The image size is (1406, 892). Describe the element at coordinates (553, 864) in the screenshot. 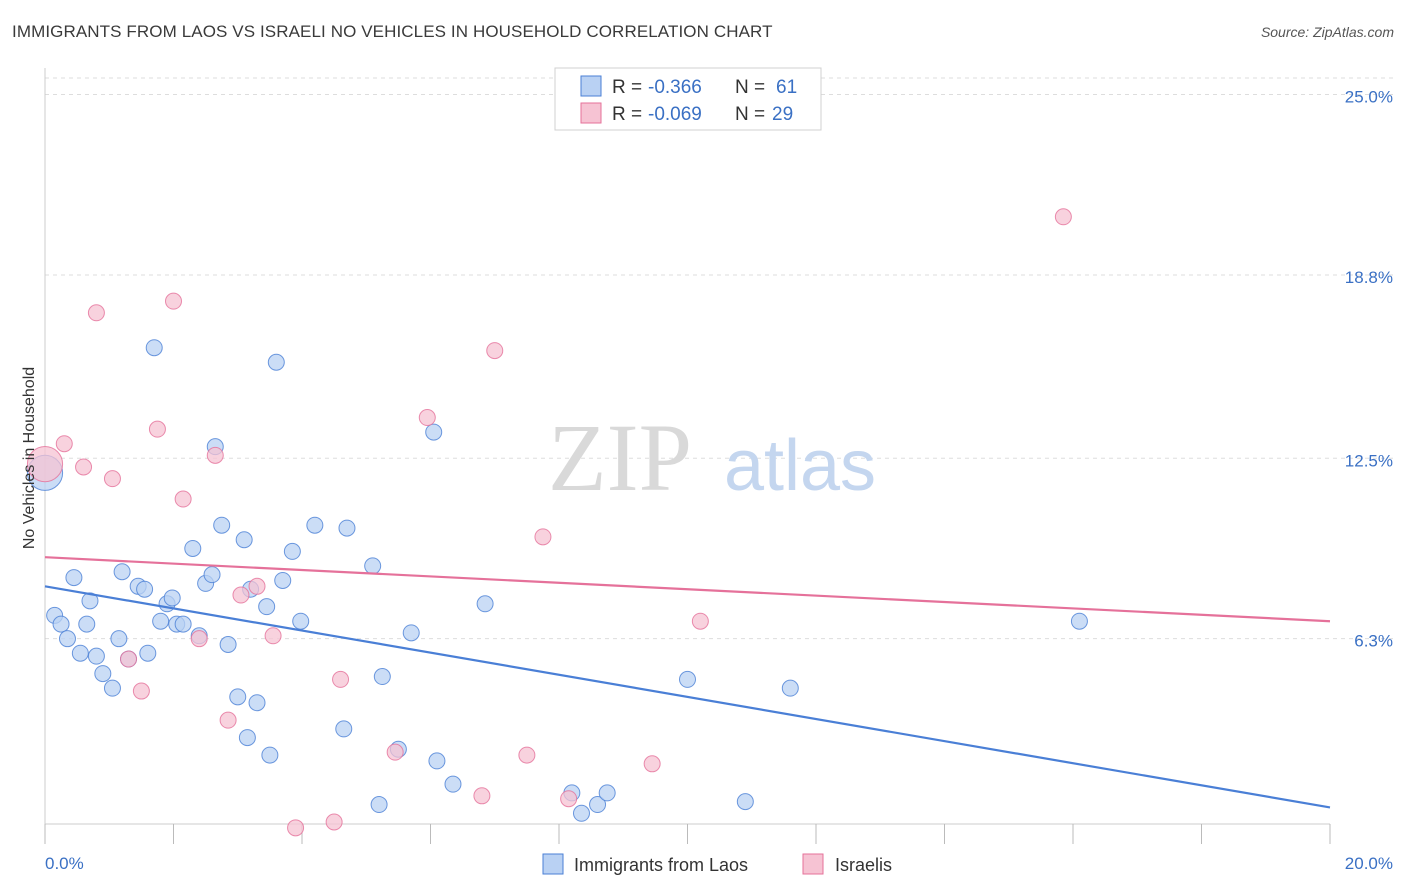

I see `bottom-legend-swatch-laos` at that location.